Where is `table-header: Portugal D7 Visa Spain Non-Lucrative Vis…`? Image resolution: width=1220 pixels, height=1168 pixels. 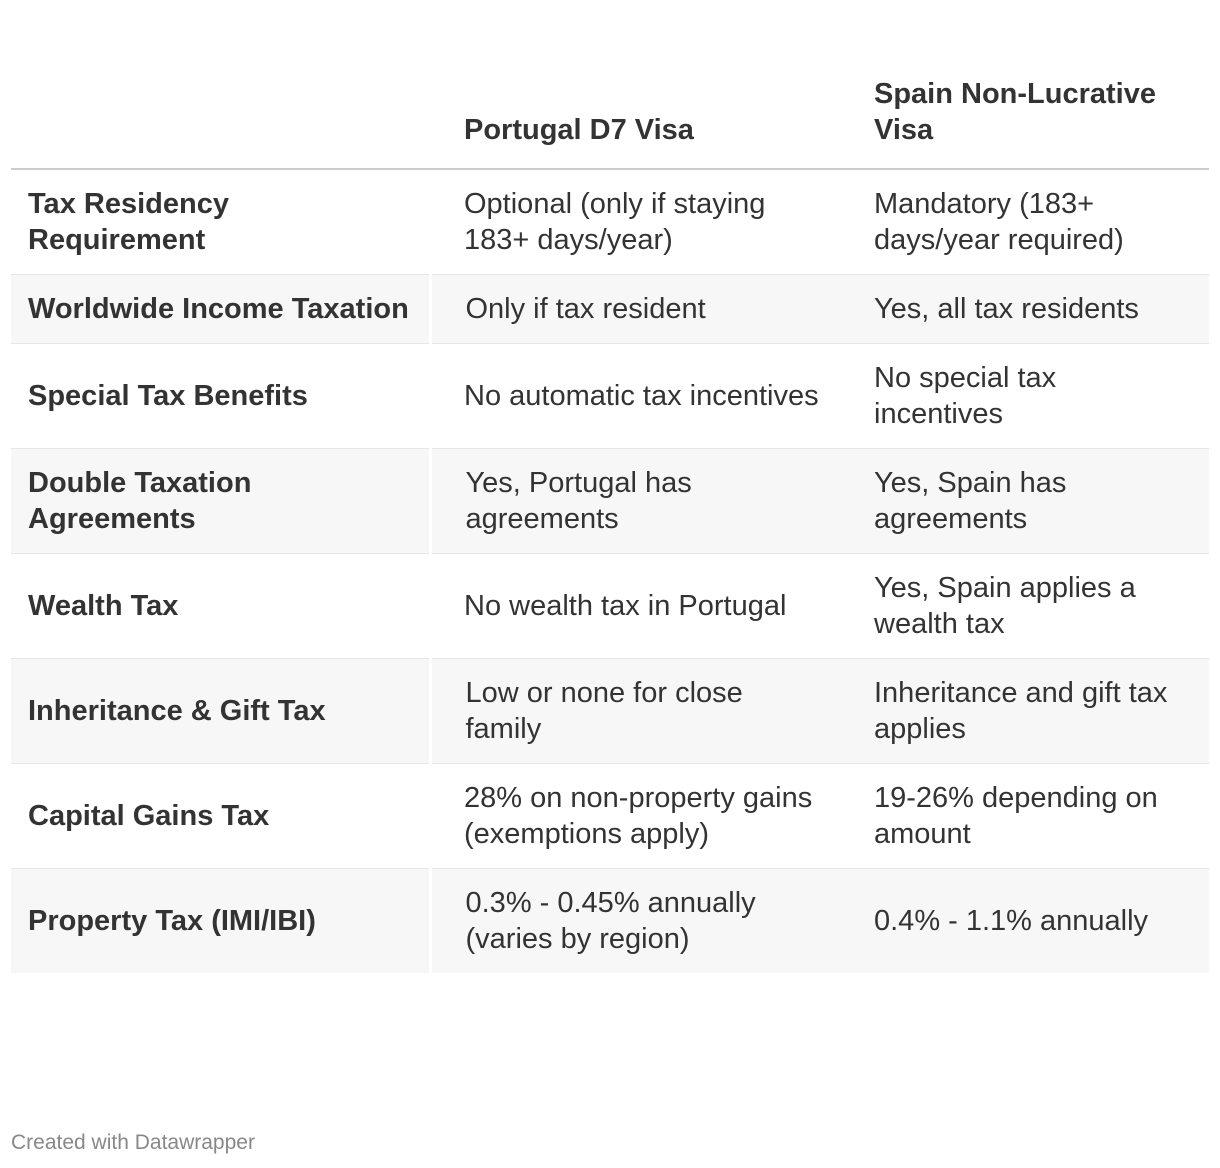
table-header: Portugal D7 Visa Spain Non-Lucrative Vis… is located at coordinates (610, 116).